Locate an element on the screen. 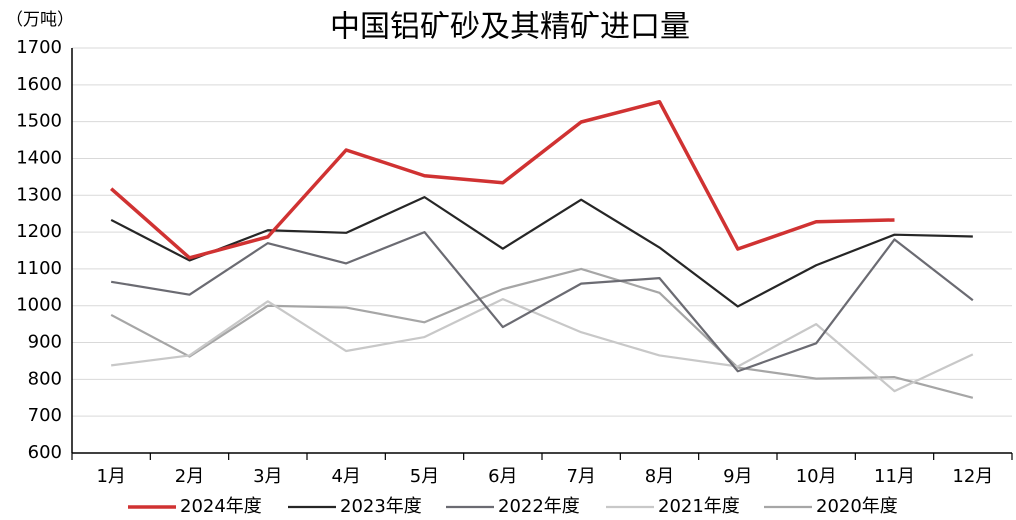  y-tick-label: 1200 is located at coordinates (39, 231).